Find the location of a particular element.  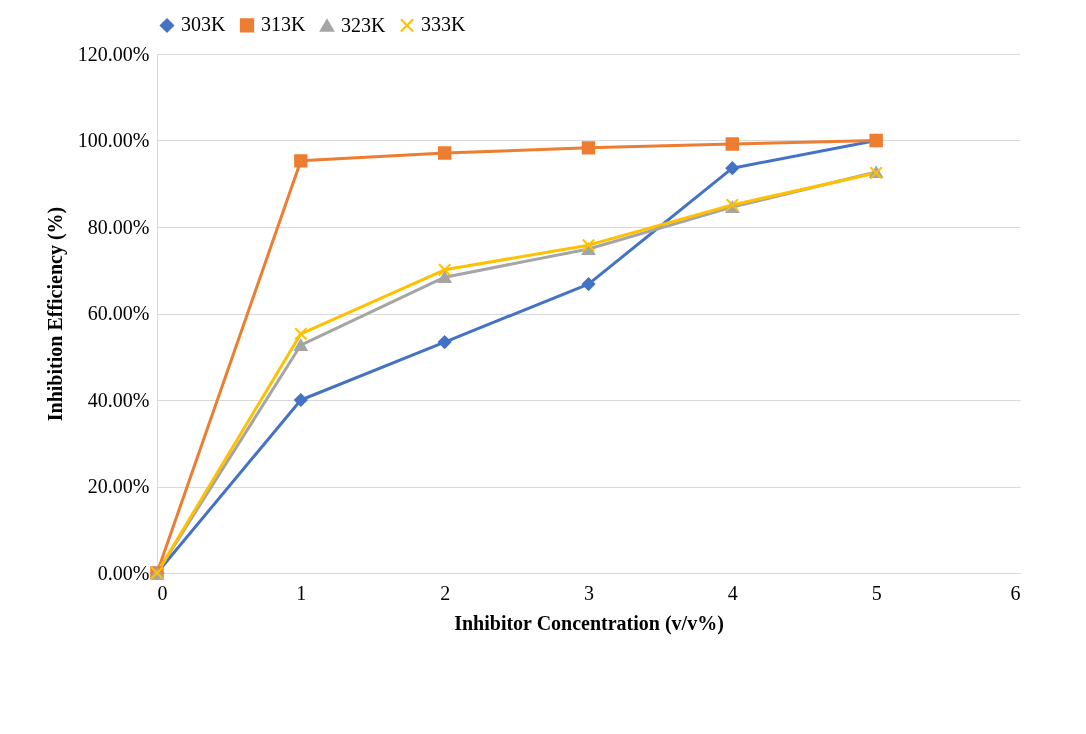

legend-label: 303K is located at coordinates (203, 24).